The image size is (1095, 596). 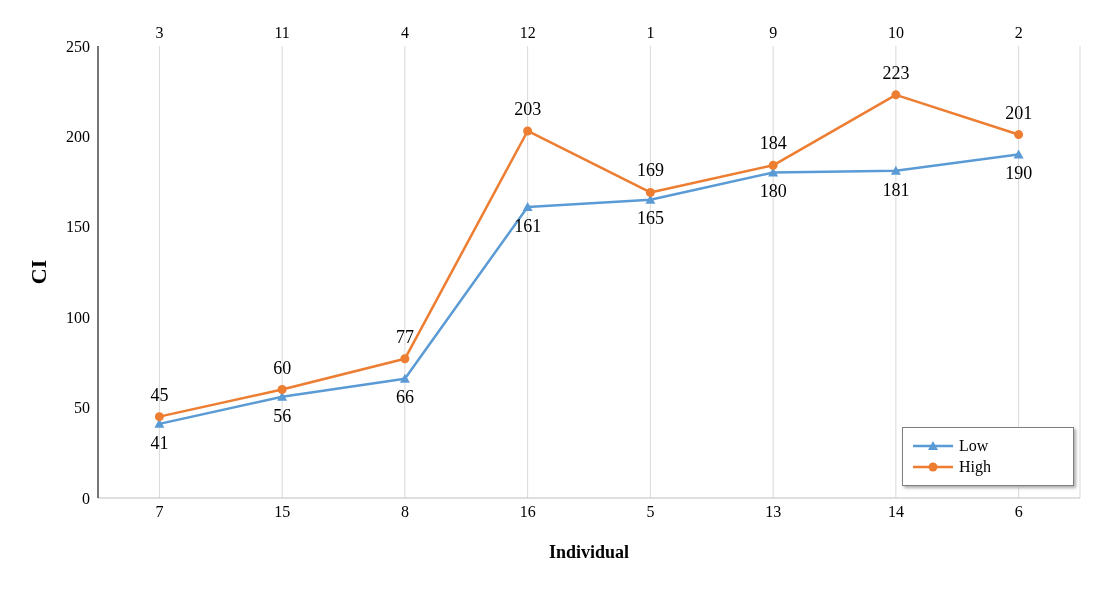 I want to click on data-label: 169, so click(x=650, y=170).